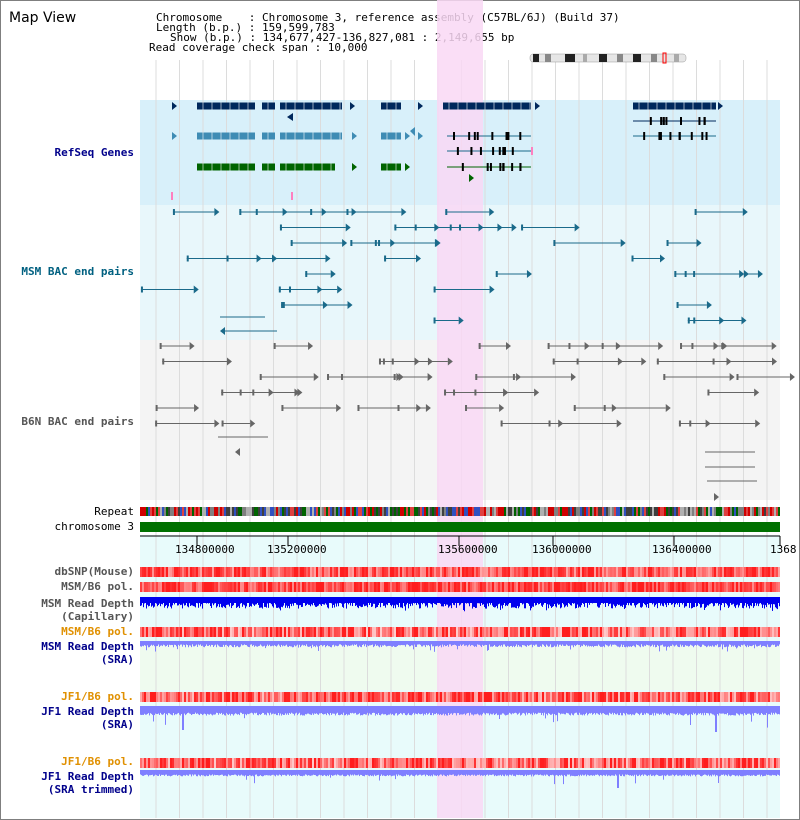  What do you see at coordinates (77, 421) in the screenshot?
I see `track-label-b6n-bac: B6N BAC end pairs` at bounding box center [77, 421].